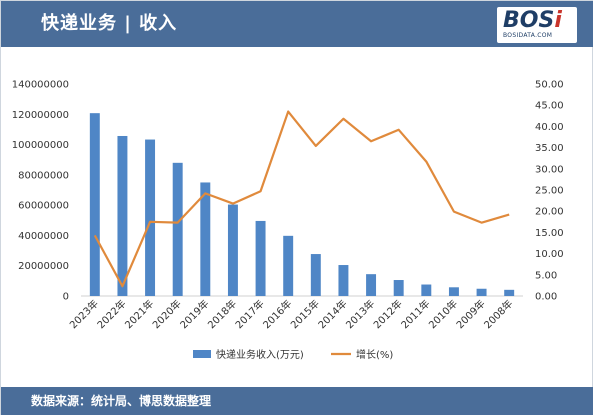 This screenshot has height=415, width=593. I want to click on header-bar: 快递业务 | 收入 BOSi BOSIDATA.COM, so click(297, 24).